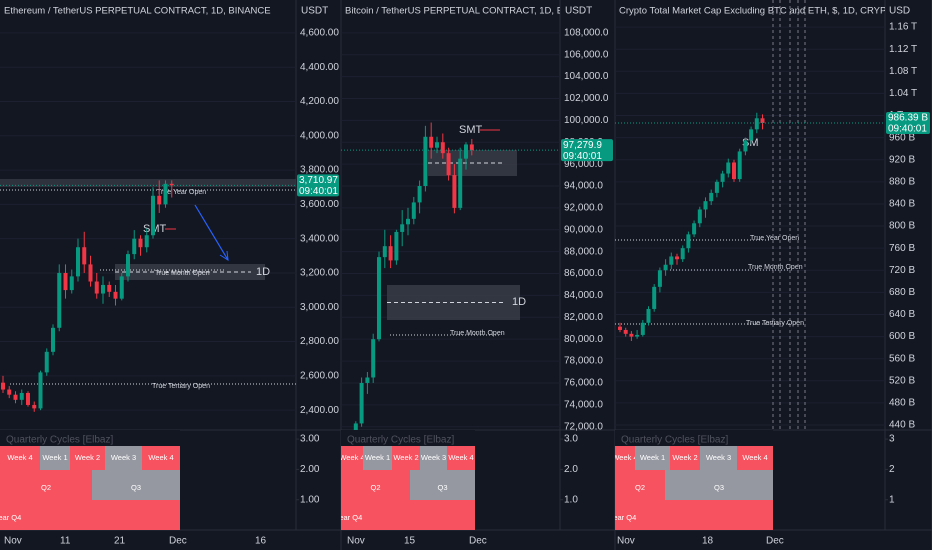 This screenshot has width=932, height=550. I want to click on annotation: 1D, so click(519, 302).